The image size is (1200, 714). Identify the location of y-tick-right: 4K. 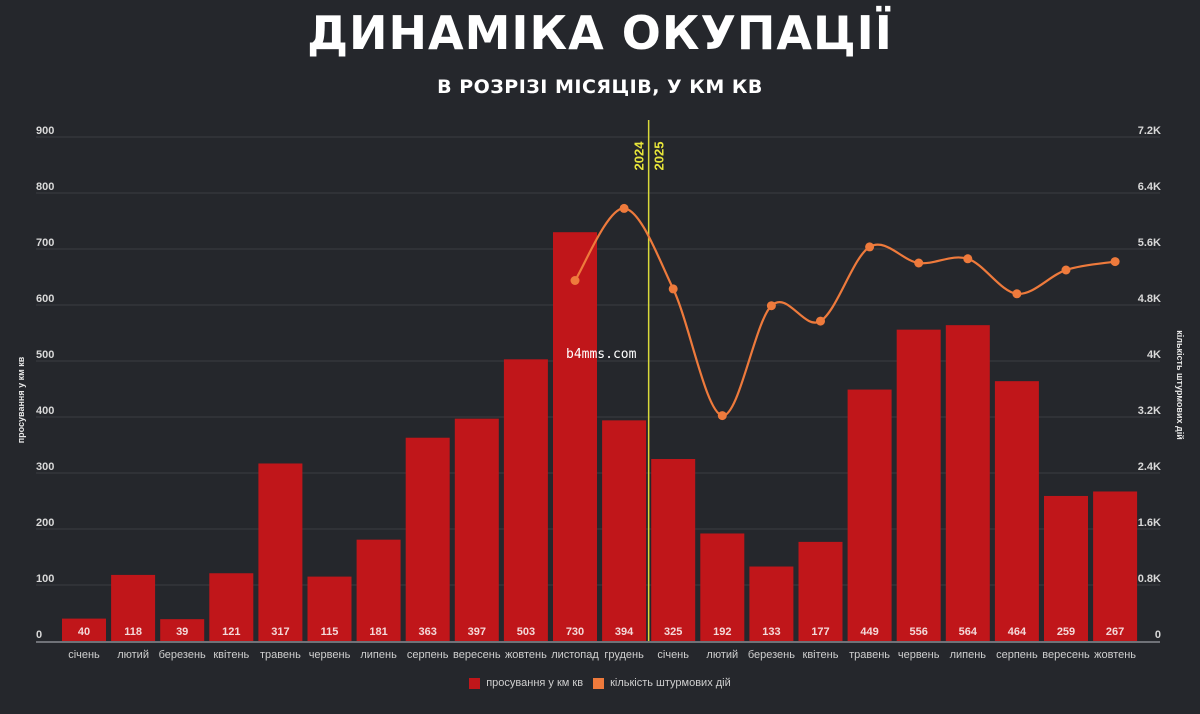
(1154, 355).